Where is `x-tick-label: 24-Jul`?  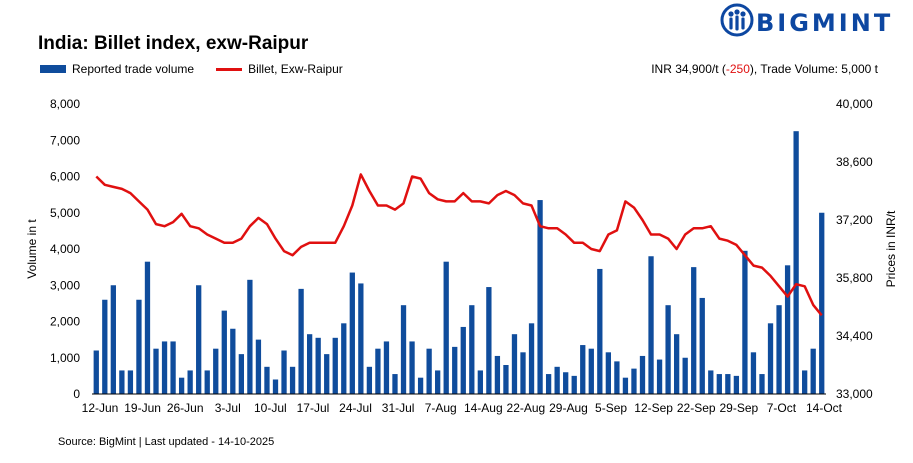
x-tick-label: 24-Jul is located at coordinates (355, 408).